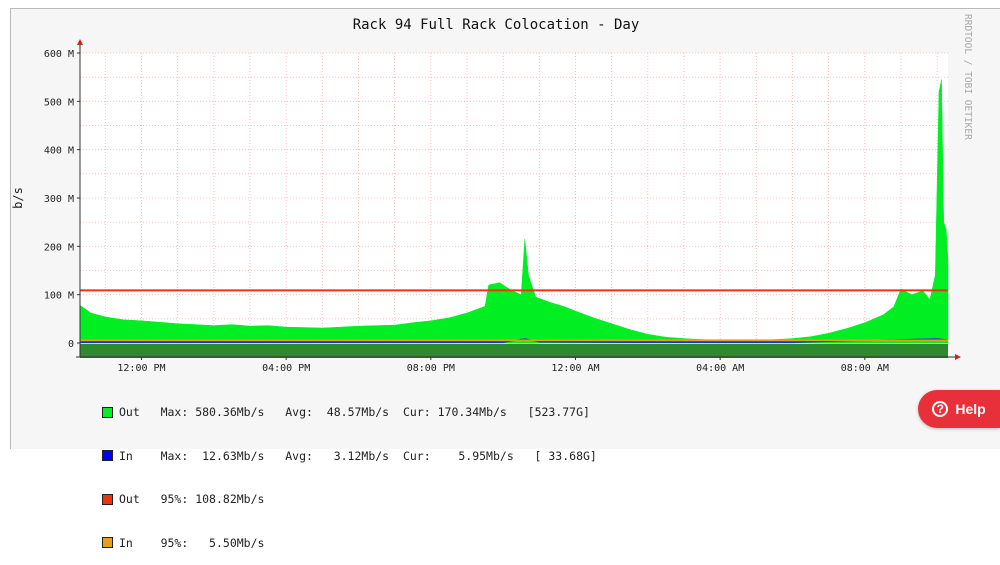 The width and height of the screenshot is (1000, 565). What do you see at coordinates (59, 54) in the screenshot?
I see `y-tick-label: 600 M` at bounding box center [59, 54].